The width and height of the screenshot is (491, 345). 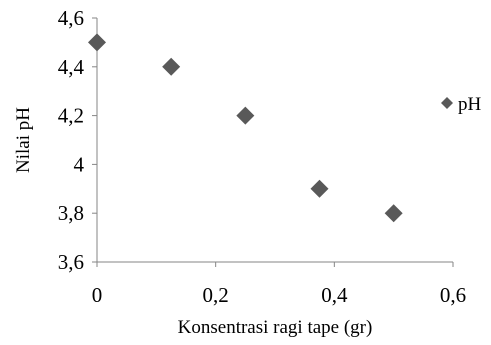 I want to click on legend-diamond-icon, so click(x=447, y=103).